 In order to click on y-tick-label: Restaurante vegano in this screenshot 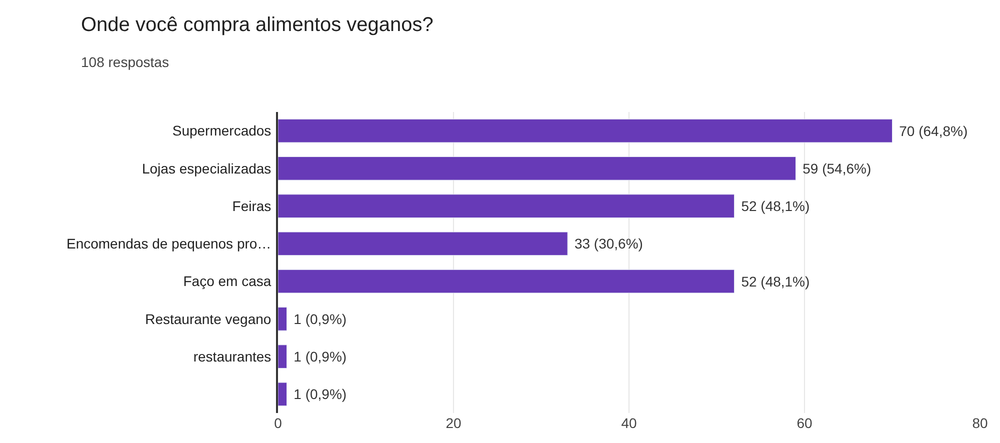, I will do `click(208, 318)`.